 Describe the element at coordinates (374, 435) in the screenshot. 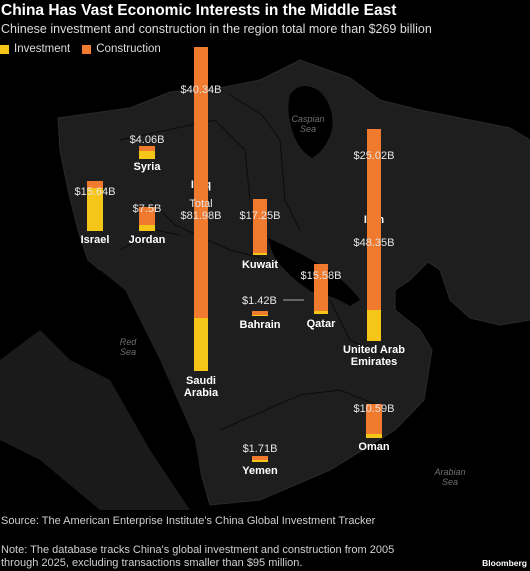

I see `bar-segment-investment-oman` at that location.